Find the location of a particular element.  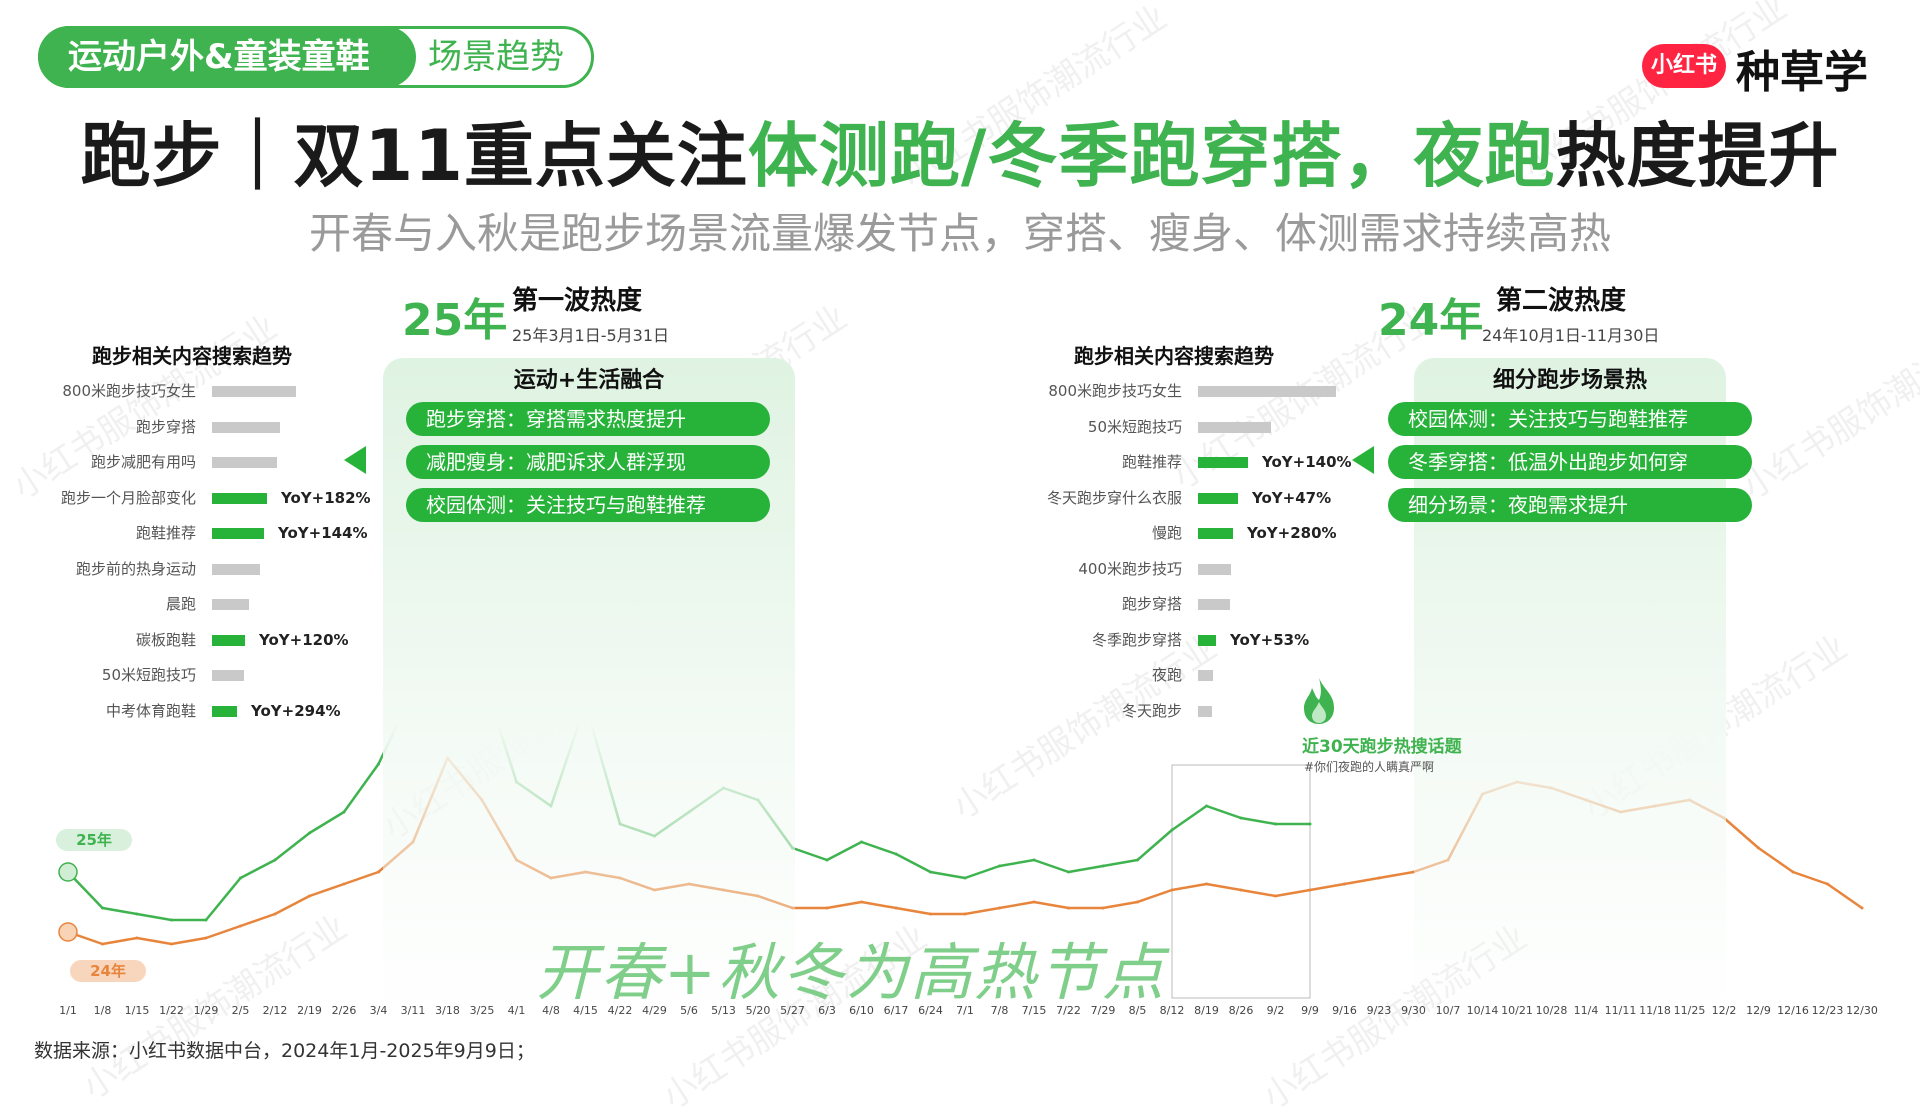

wave2-name: 第二波热度 is located at coordinates (1561, 301).